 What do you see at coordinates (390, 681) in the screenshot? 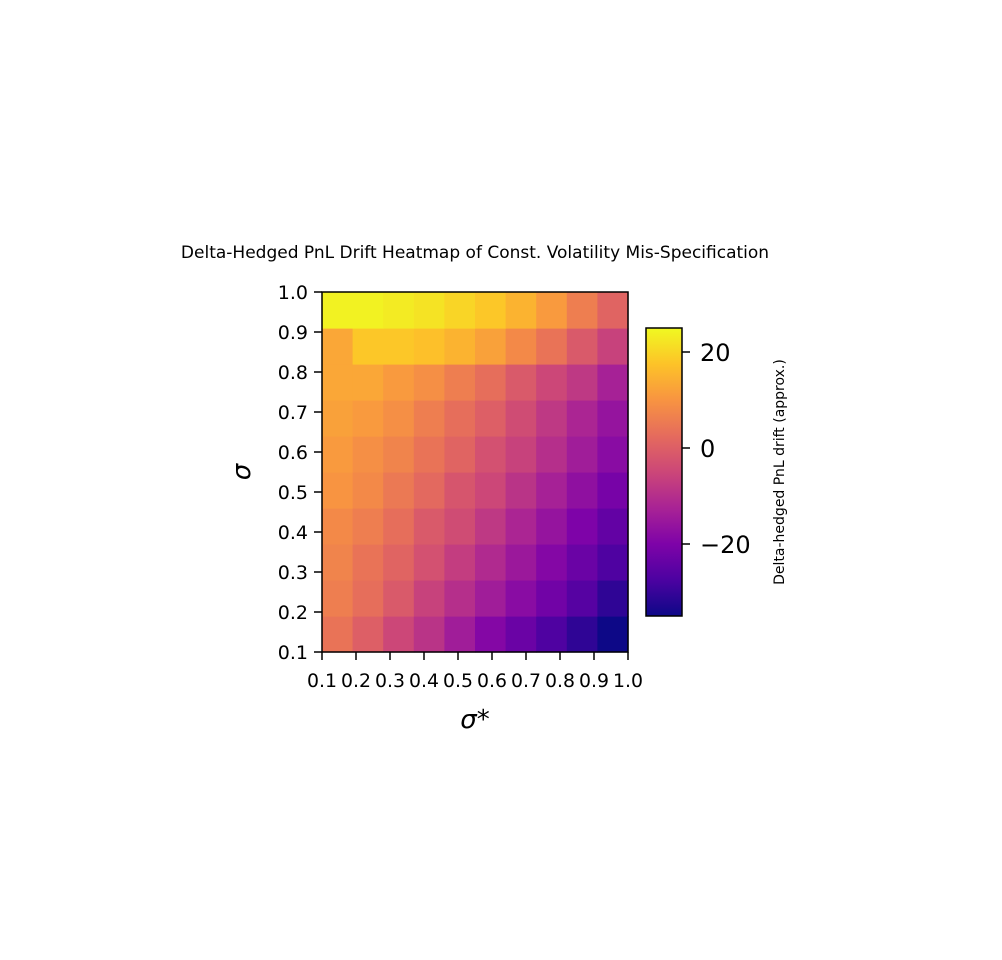
I see `x-tick-label: 0.3` at bounding box center [390, 681].